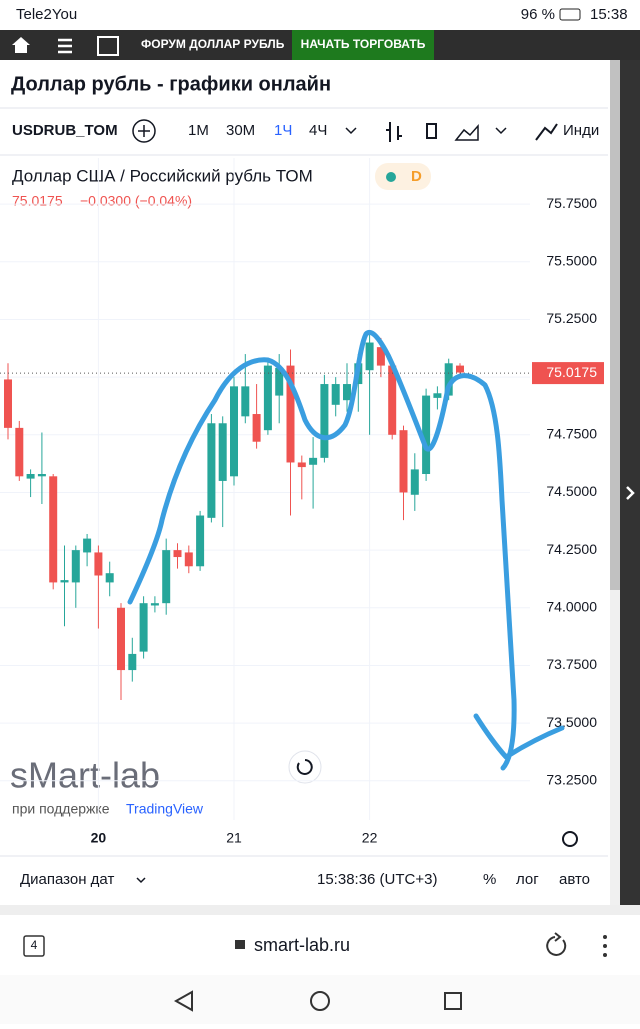 The image size is (640, 1029). I want to click on y-tick-label: 73.5000, so click(571, 722).